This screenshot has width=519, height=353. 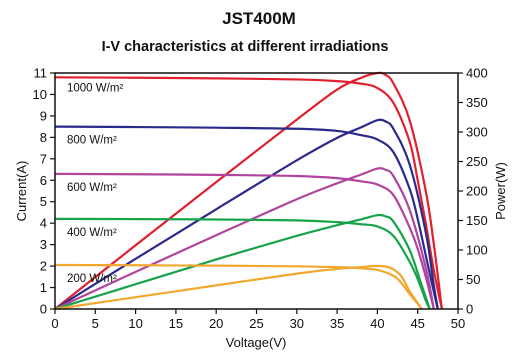 I want to click on y-left-tick-label: 0, so click(x=43, y=309).